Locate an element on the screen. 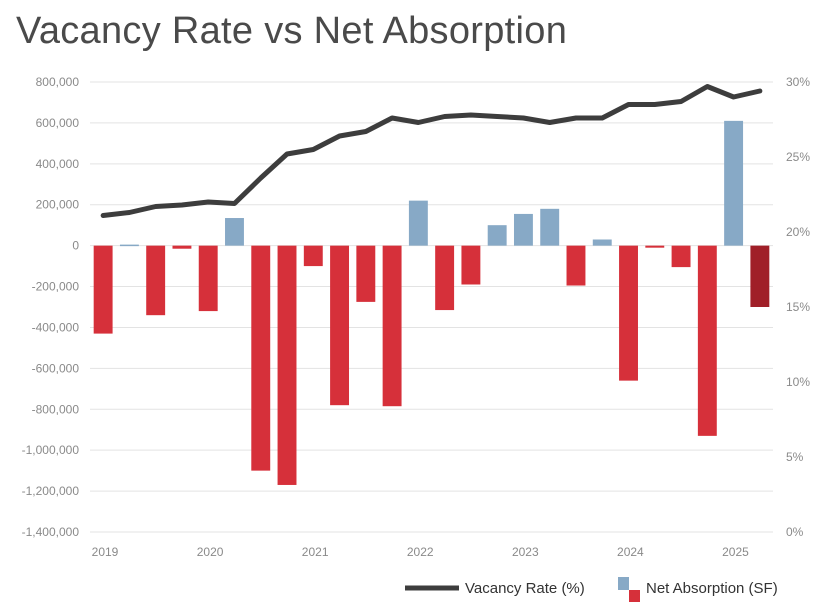  x-tick-label: 2025 is located at coordinates (735, 552).